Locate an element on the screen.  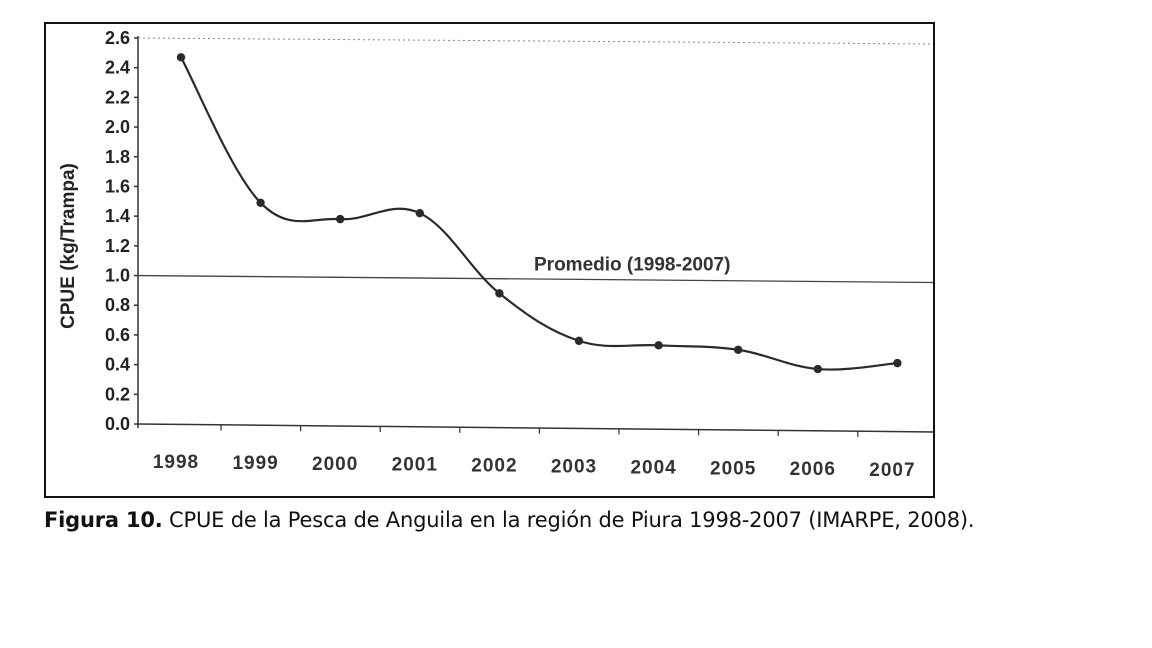
x-tick-label: 1999 is located at coordinates (255, 463).